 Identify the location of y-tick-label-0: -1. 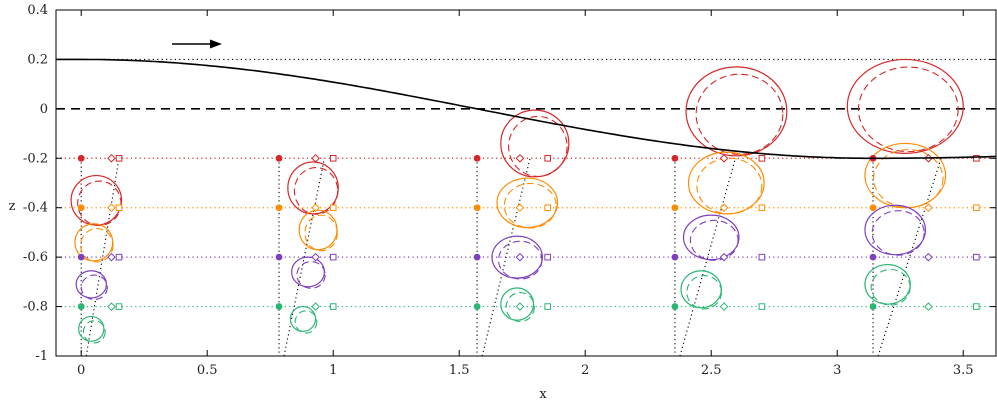
(41, 356).